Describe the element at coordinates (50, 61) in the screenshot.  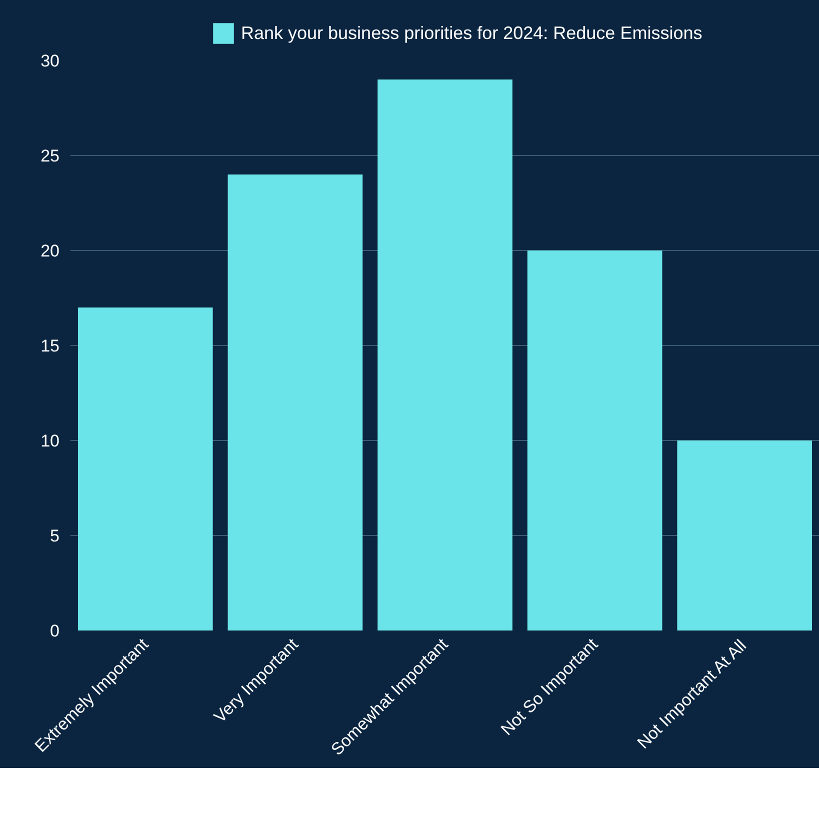
I see `y-tick-label: 30` at that location.